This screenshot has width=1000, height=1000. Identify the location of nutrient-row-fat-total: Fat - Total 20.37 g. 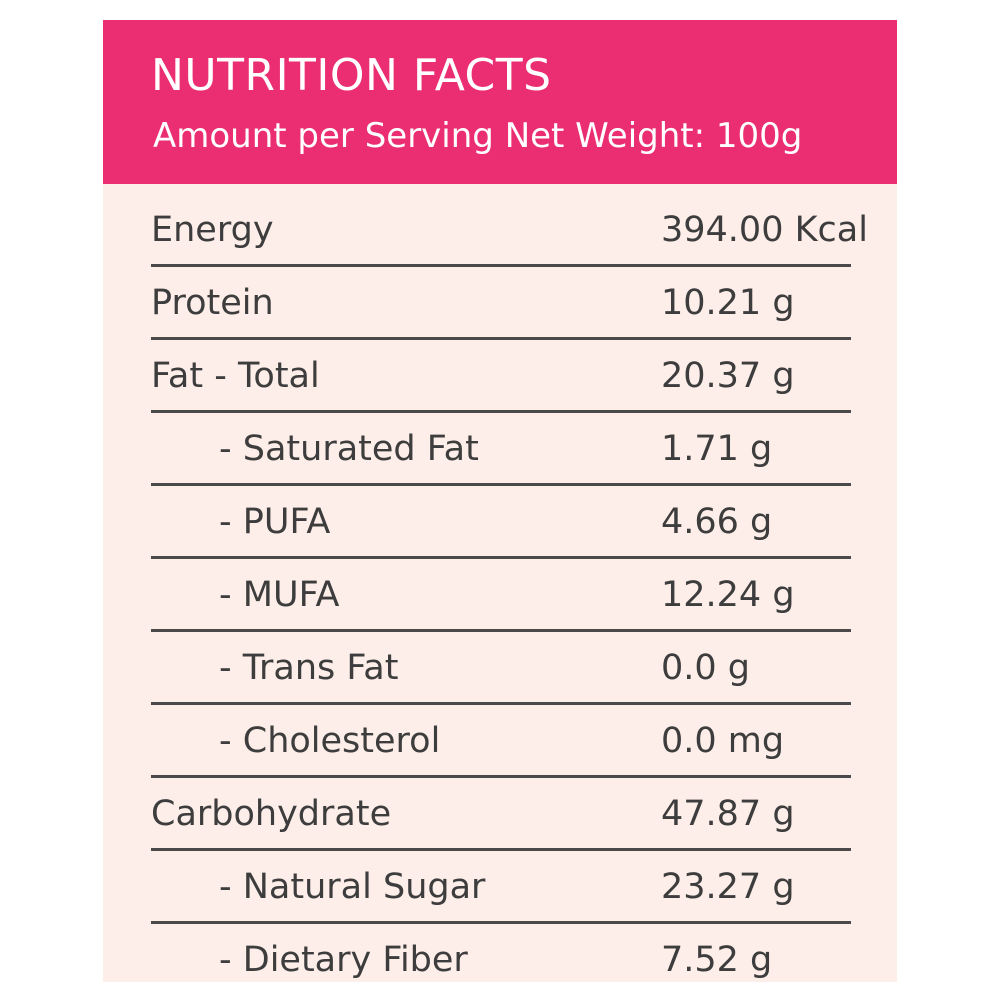
(501, 376).